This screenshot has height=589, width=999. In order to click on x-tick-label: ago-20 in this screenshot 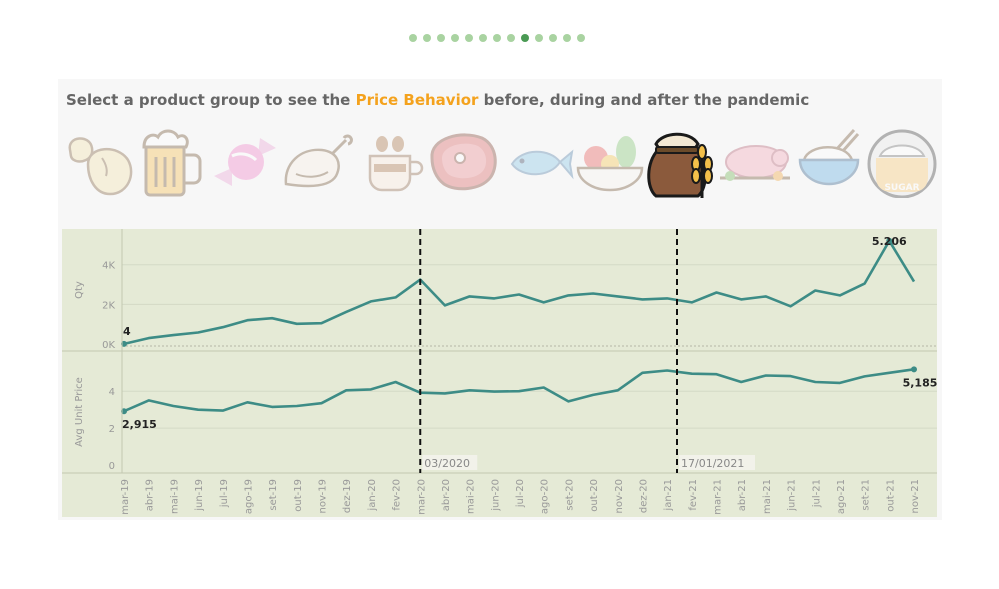, I will do `click(545, 496)`.